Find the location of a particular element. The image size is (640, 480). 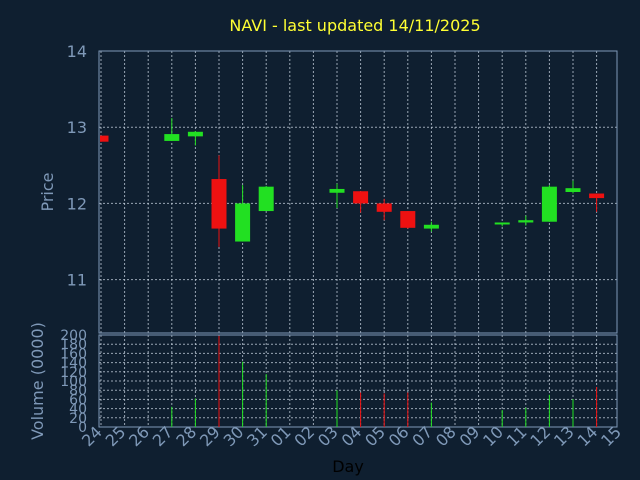

volume-tick-label: 180 is located at coordinates (73, 345).